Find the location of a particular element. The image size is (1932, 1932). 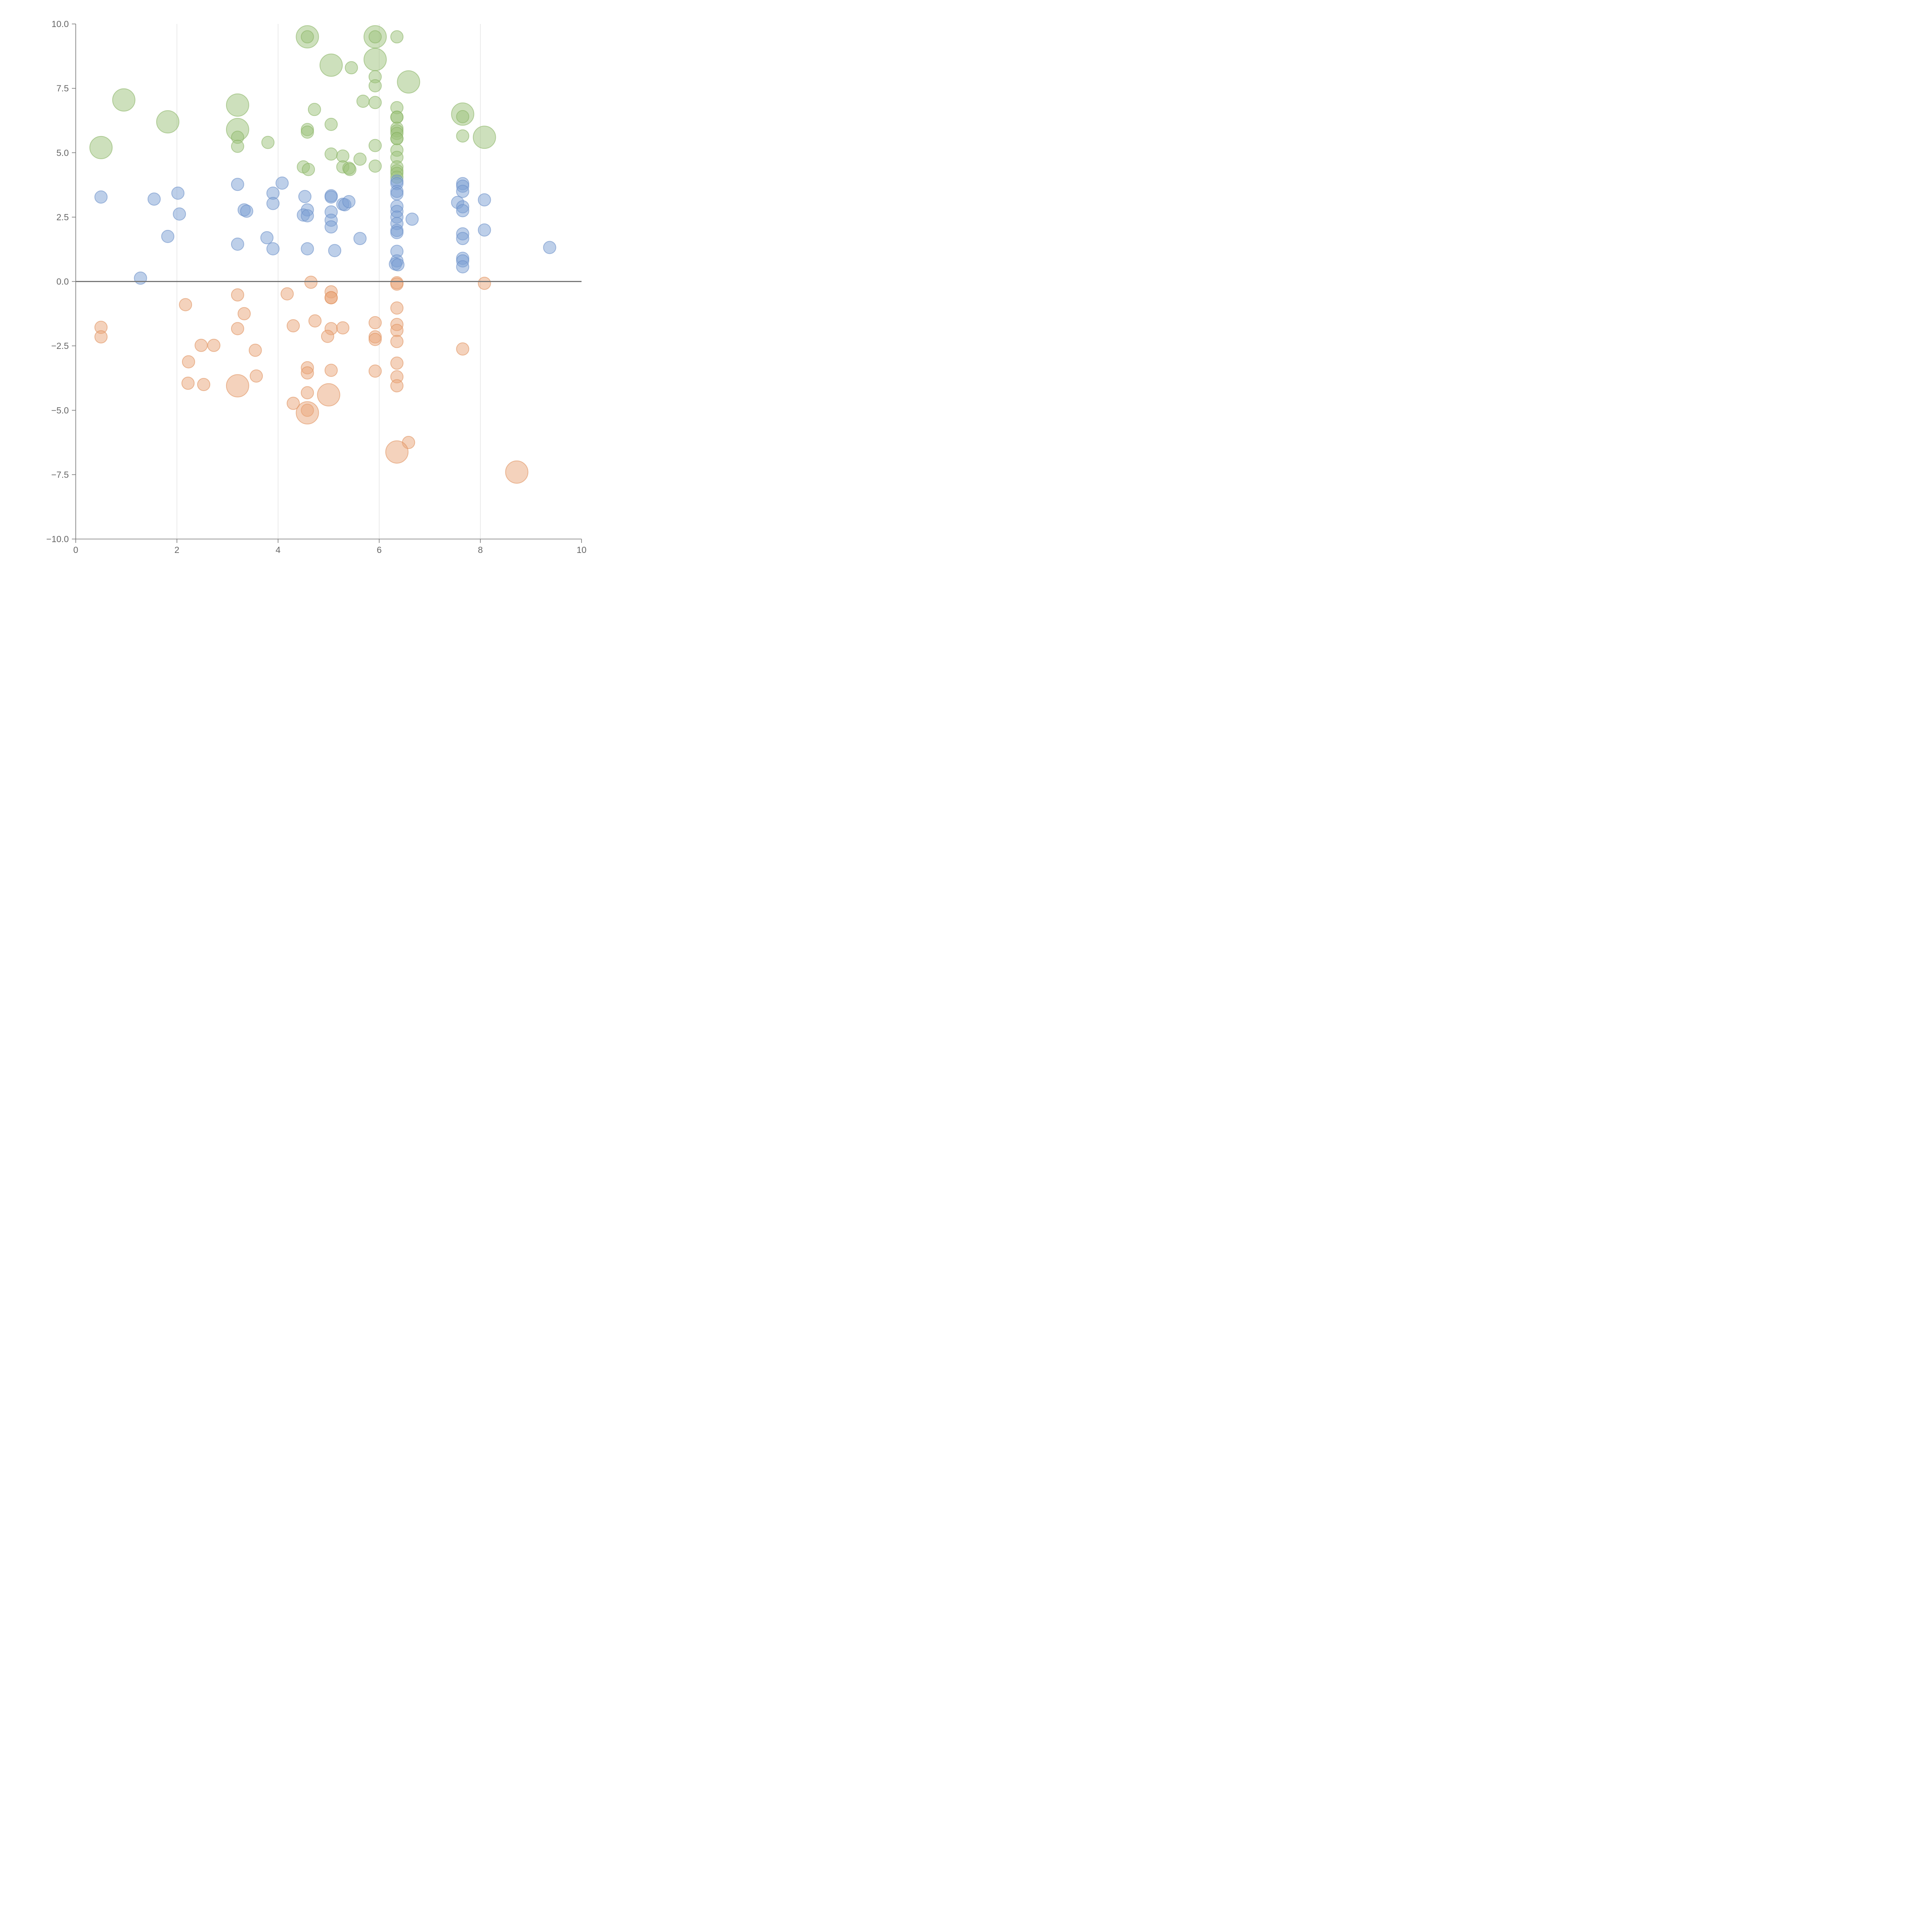

x-tick-label: 2 is located at coordinates (176, 550).